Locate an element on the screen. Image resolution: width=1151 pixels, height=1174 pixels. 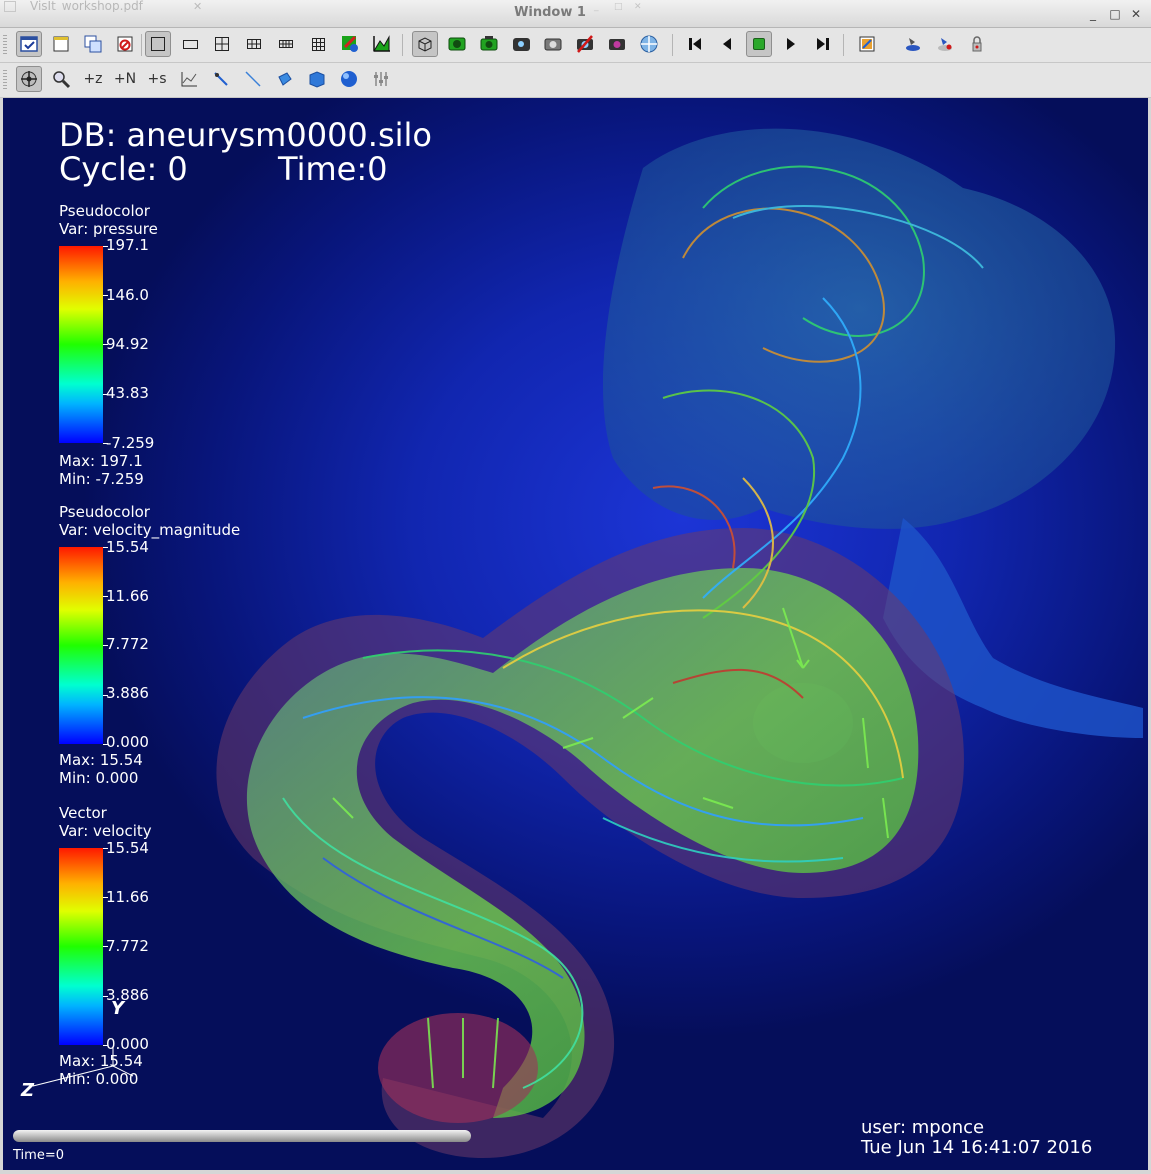
close-button: ✕ is located at coordinates (1136, 14).